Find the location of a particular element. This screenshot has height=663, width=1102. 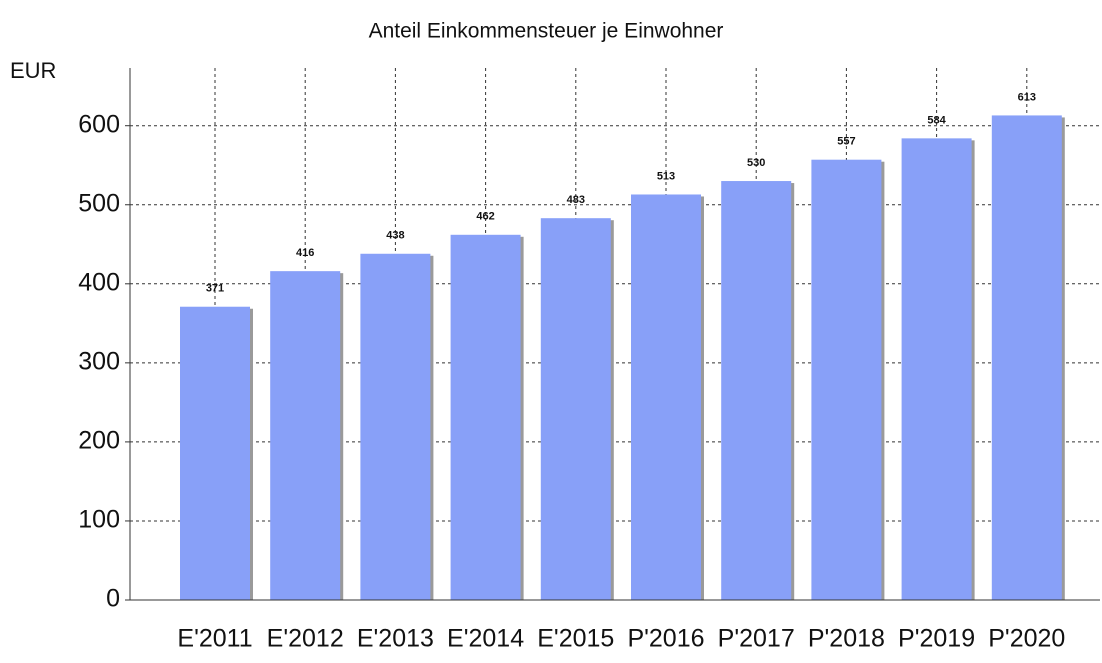

y-tick-label: 300 is located at coordinates (99, 361).